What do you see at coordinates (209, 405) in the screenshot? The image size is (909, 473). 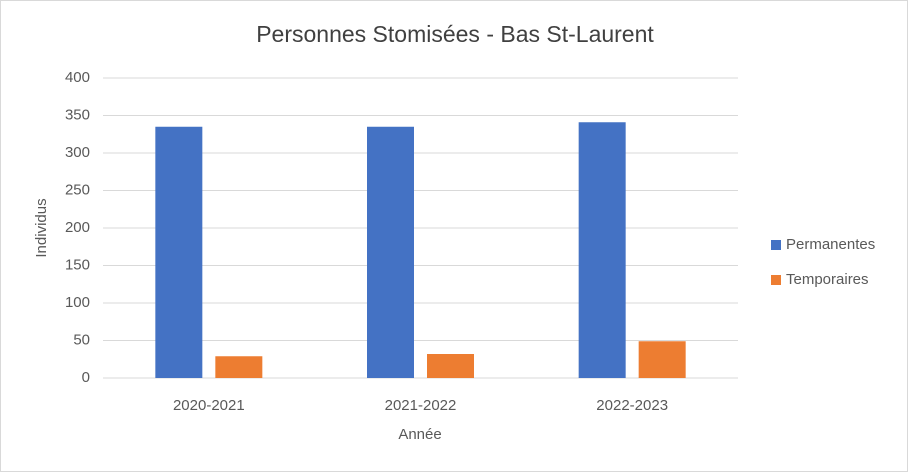 I see `x-tick-label: 2020-2021` at bounding box center [209, 405].